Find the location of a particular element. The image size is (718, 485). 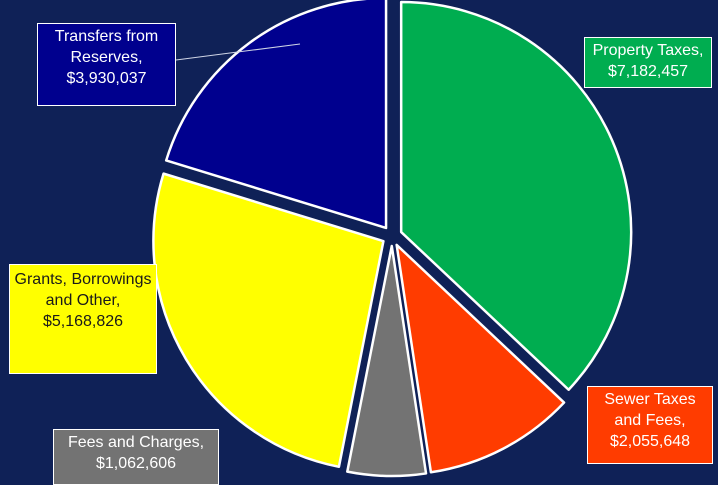

data-label-grants-borrowings-value: $5,168,826 is located at coordinates (83, 321).